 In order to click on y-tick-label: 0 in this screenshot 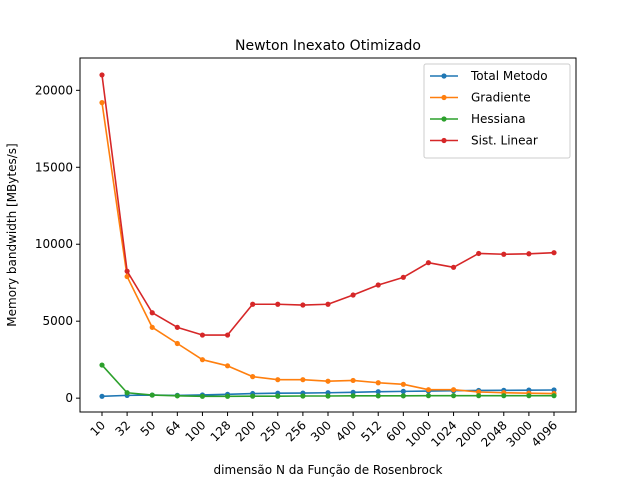, I will do `click(69, 398)`.